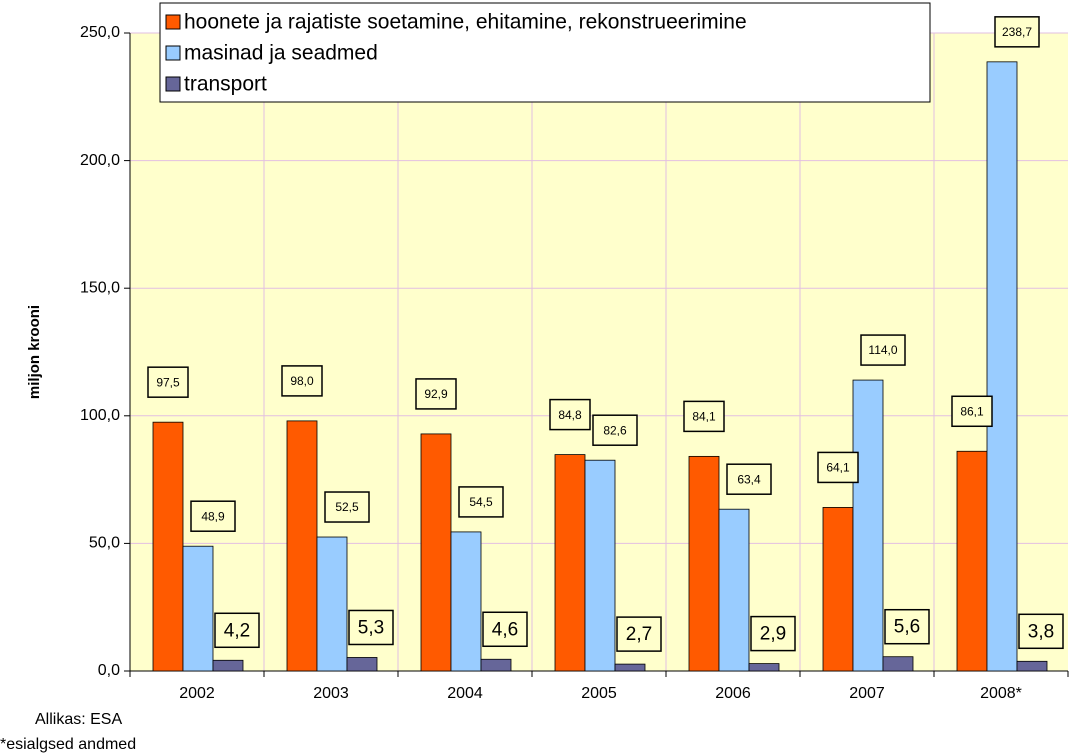 The image size is (1069, 756). Describe the element at coordinates (109, 670) in the screenshot. I see `y-tick-label: 0,0` at that location.